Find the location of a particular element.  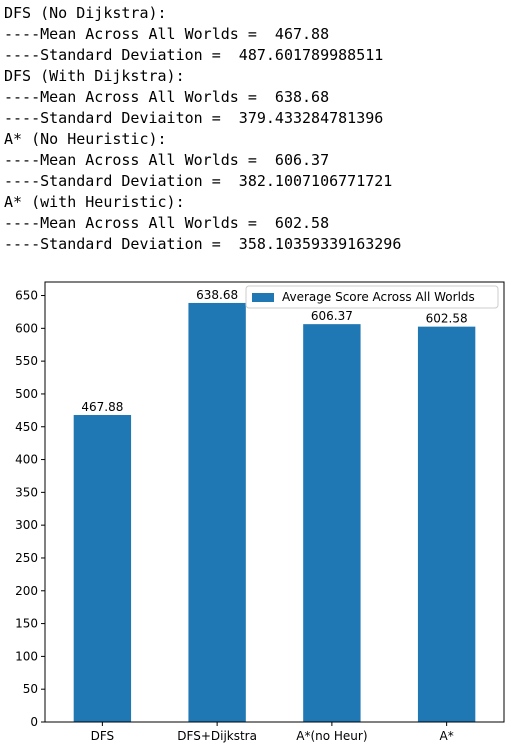

y-tick-label: 250 is located at coordinates (26, 558).